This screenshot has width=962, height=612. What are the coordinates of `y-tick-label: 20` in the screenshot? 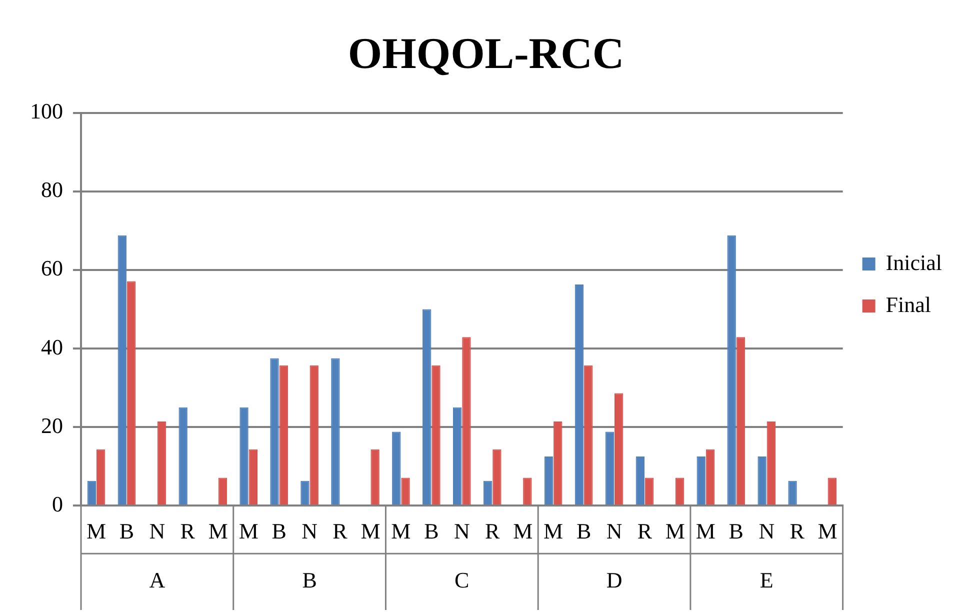 It's located at (52, 425).